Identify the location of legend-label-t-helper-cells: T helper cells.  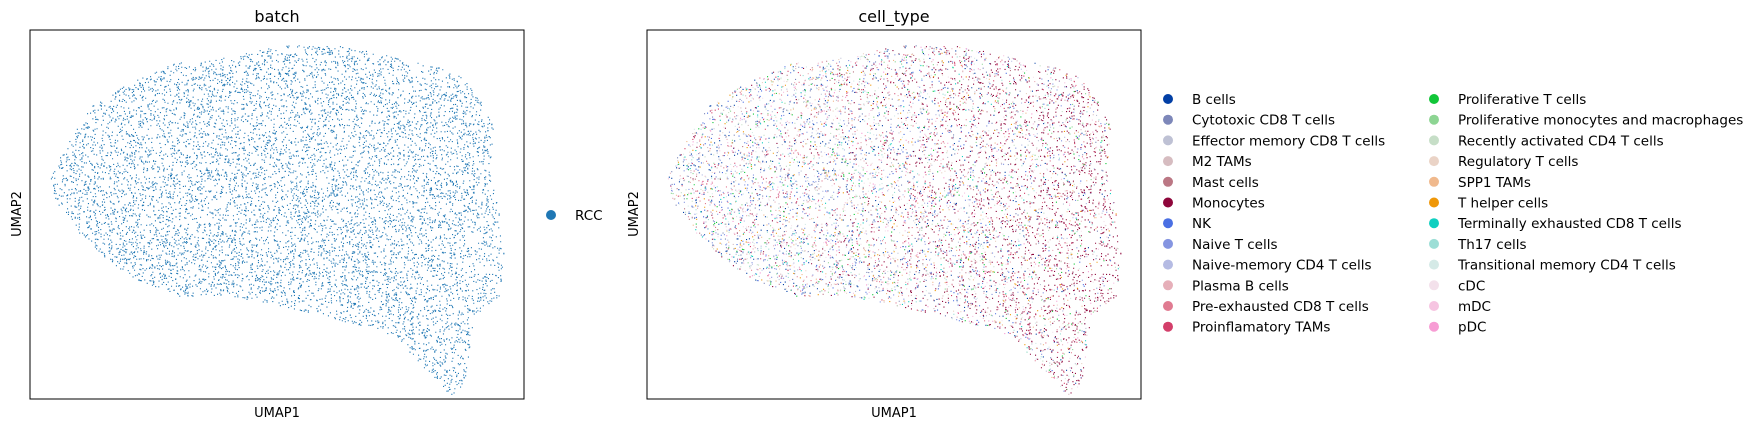
(1502, 204).